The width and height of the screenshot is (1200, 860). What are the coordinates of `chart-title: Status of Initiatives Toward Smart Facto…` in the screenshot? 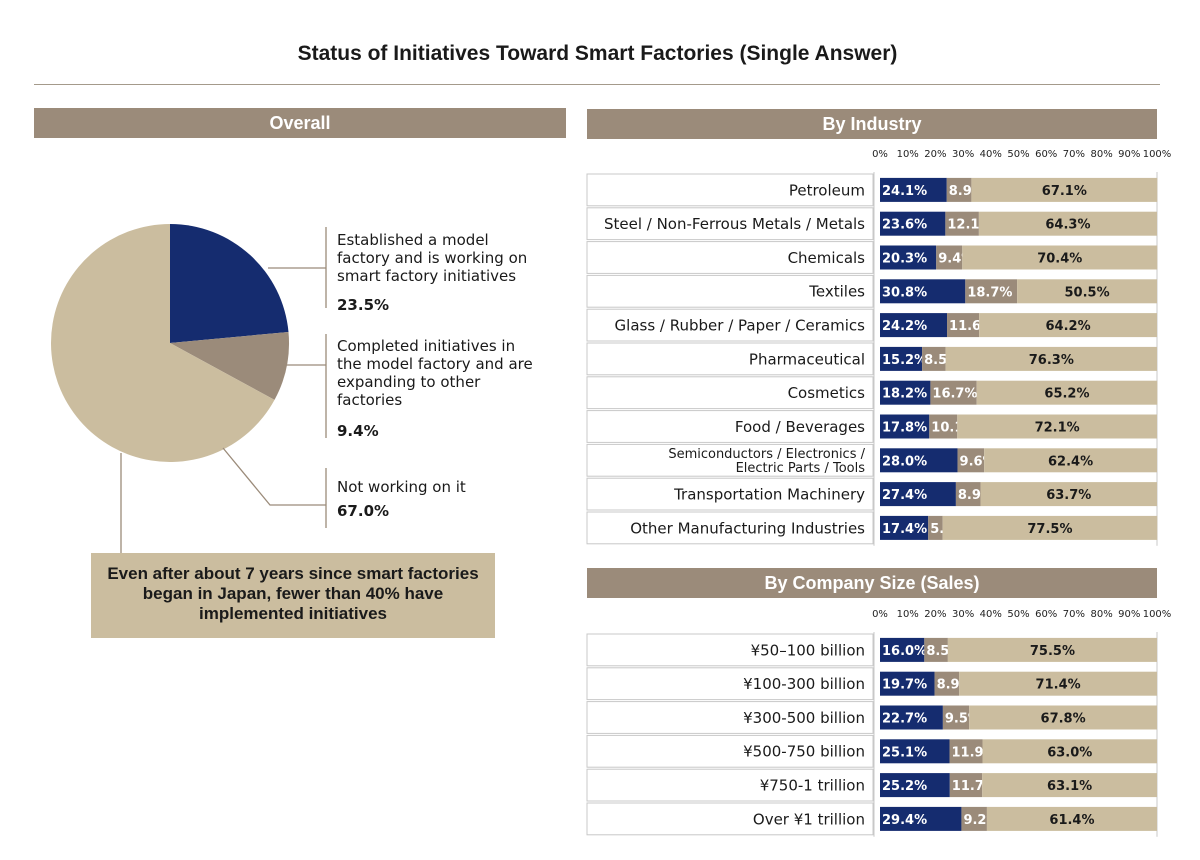 It's located at (597, 53).